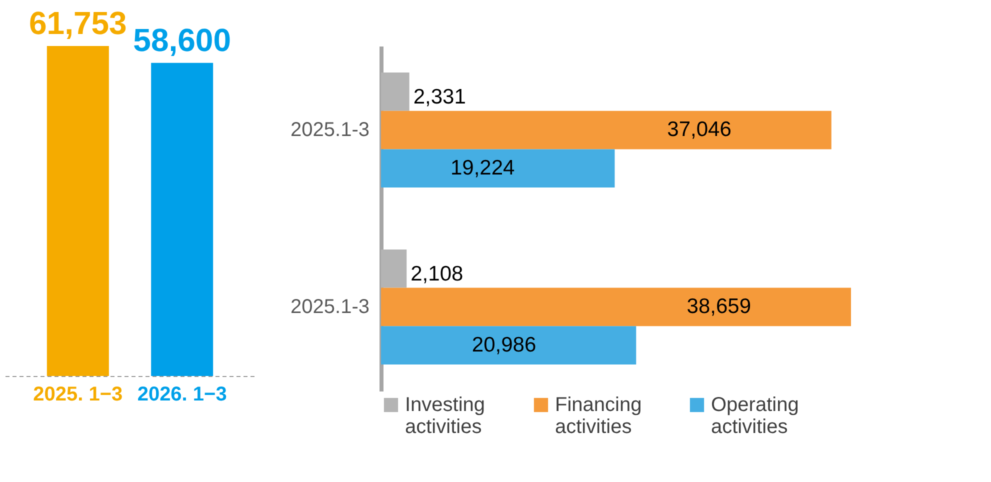  What do you see at coordinates (182, 40) in the screenshot?
I see `data-label: 58,600` at bounding box center [182, 40].